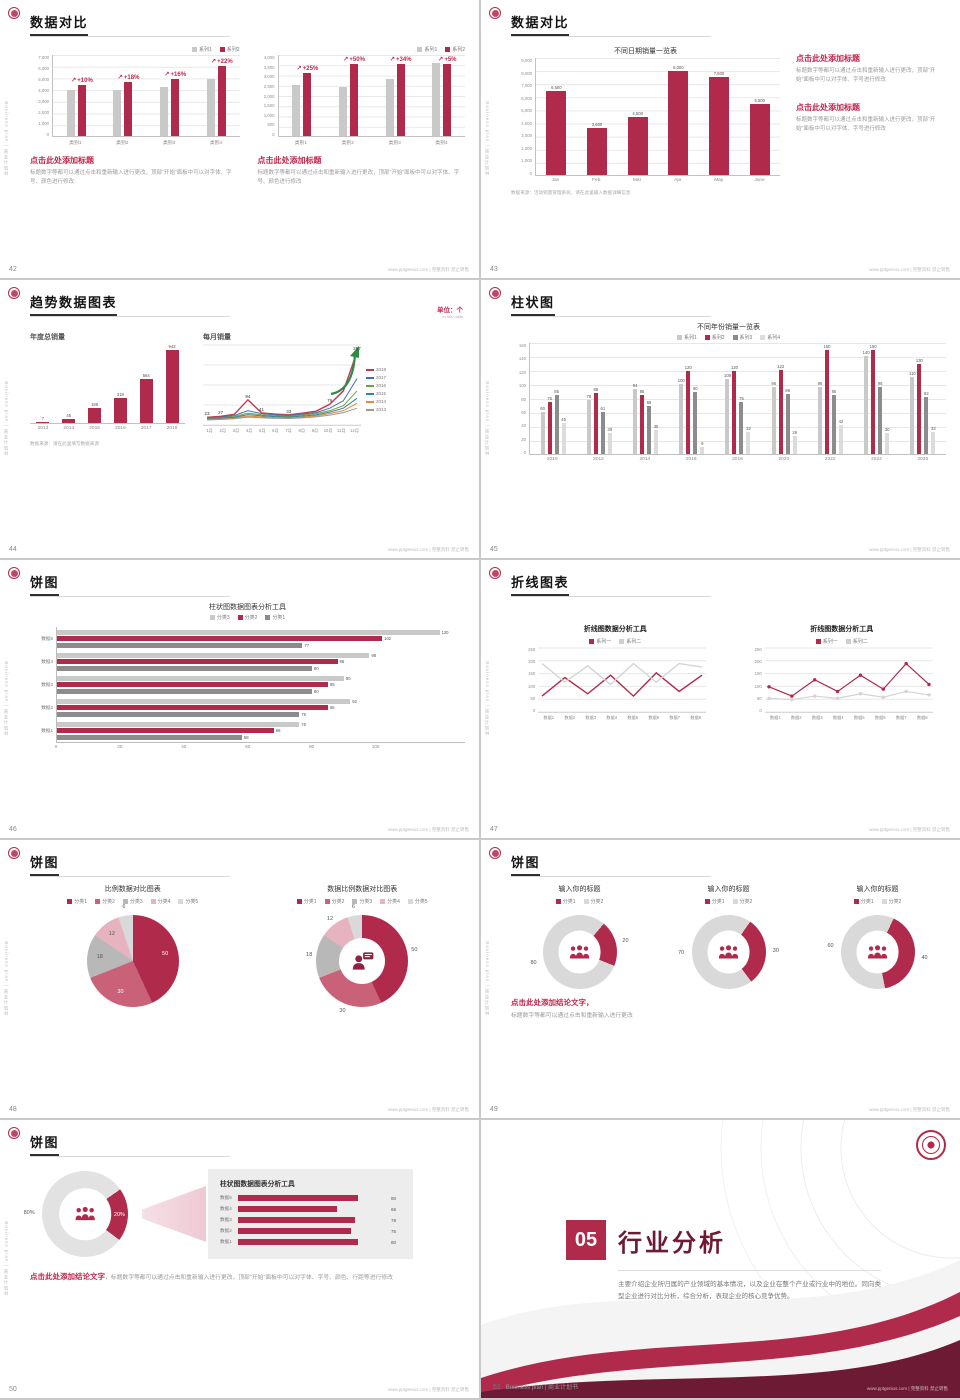 This screenshot has width=960, height=1400. Describe the element at coordinates (773, 398) in the screenshot. I see `barwrap: 96` at that location.